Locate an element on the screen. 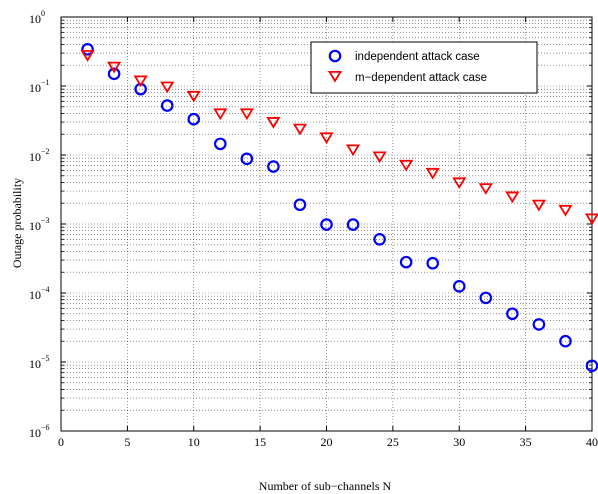 This screenshot has width=598, height=494. y-tick-exponent: −1 is located at coordinates (45, 82).